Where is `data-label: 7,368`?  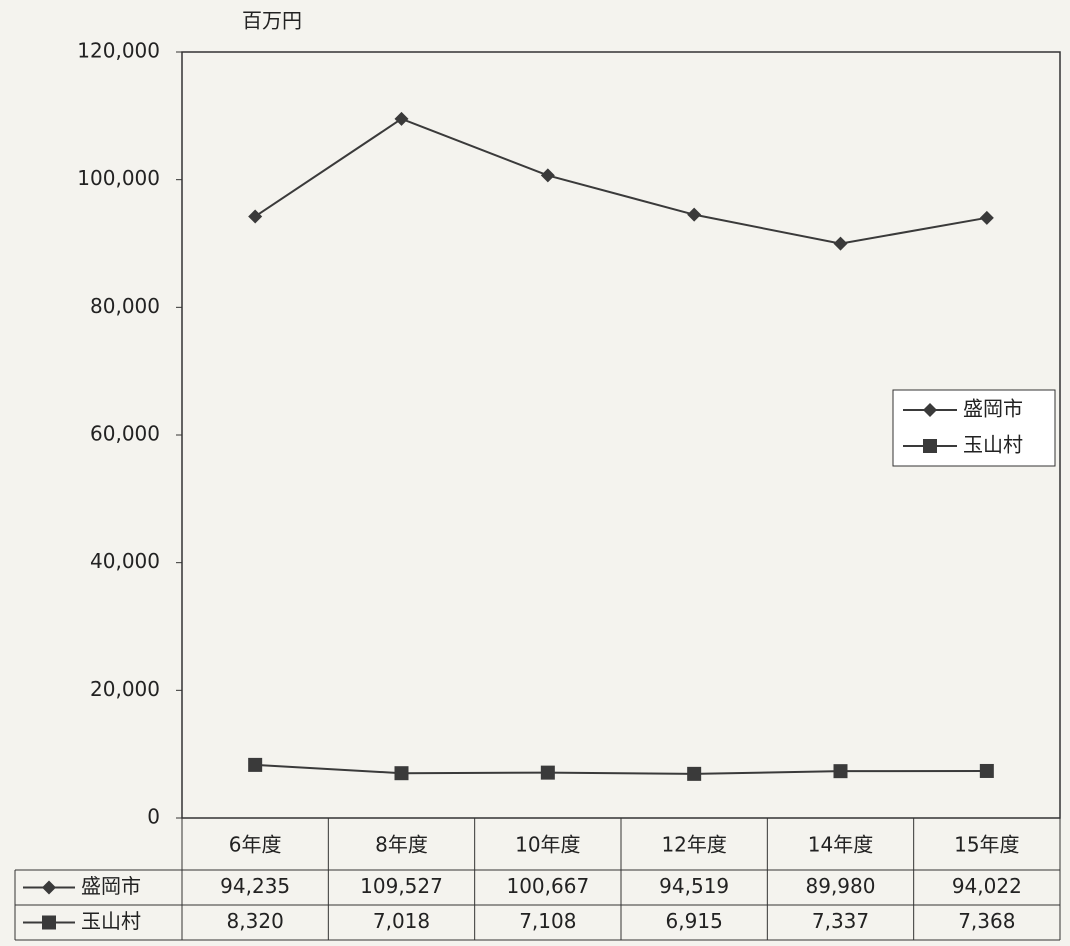
data-label: 7,368 is located at coordinates (986, 921).